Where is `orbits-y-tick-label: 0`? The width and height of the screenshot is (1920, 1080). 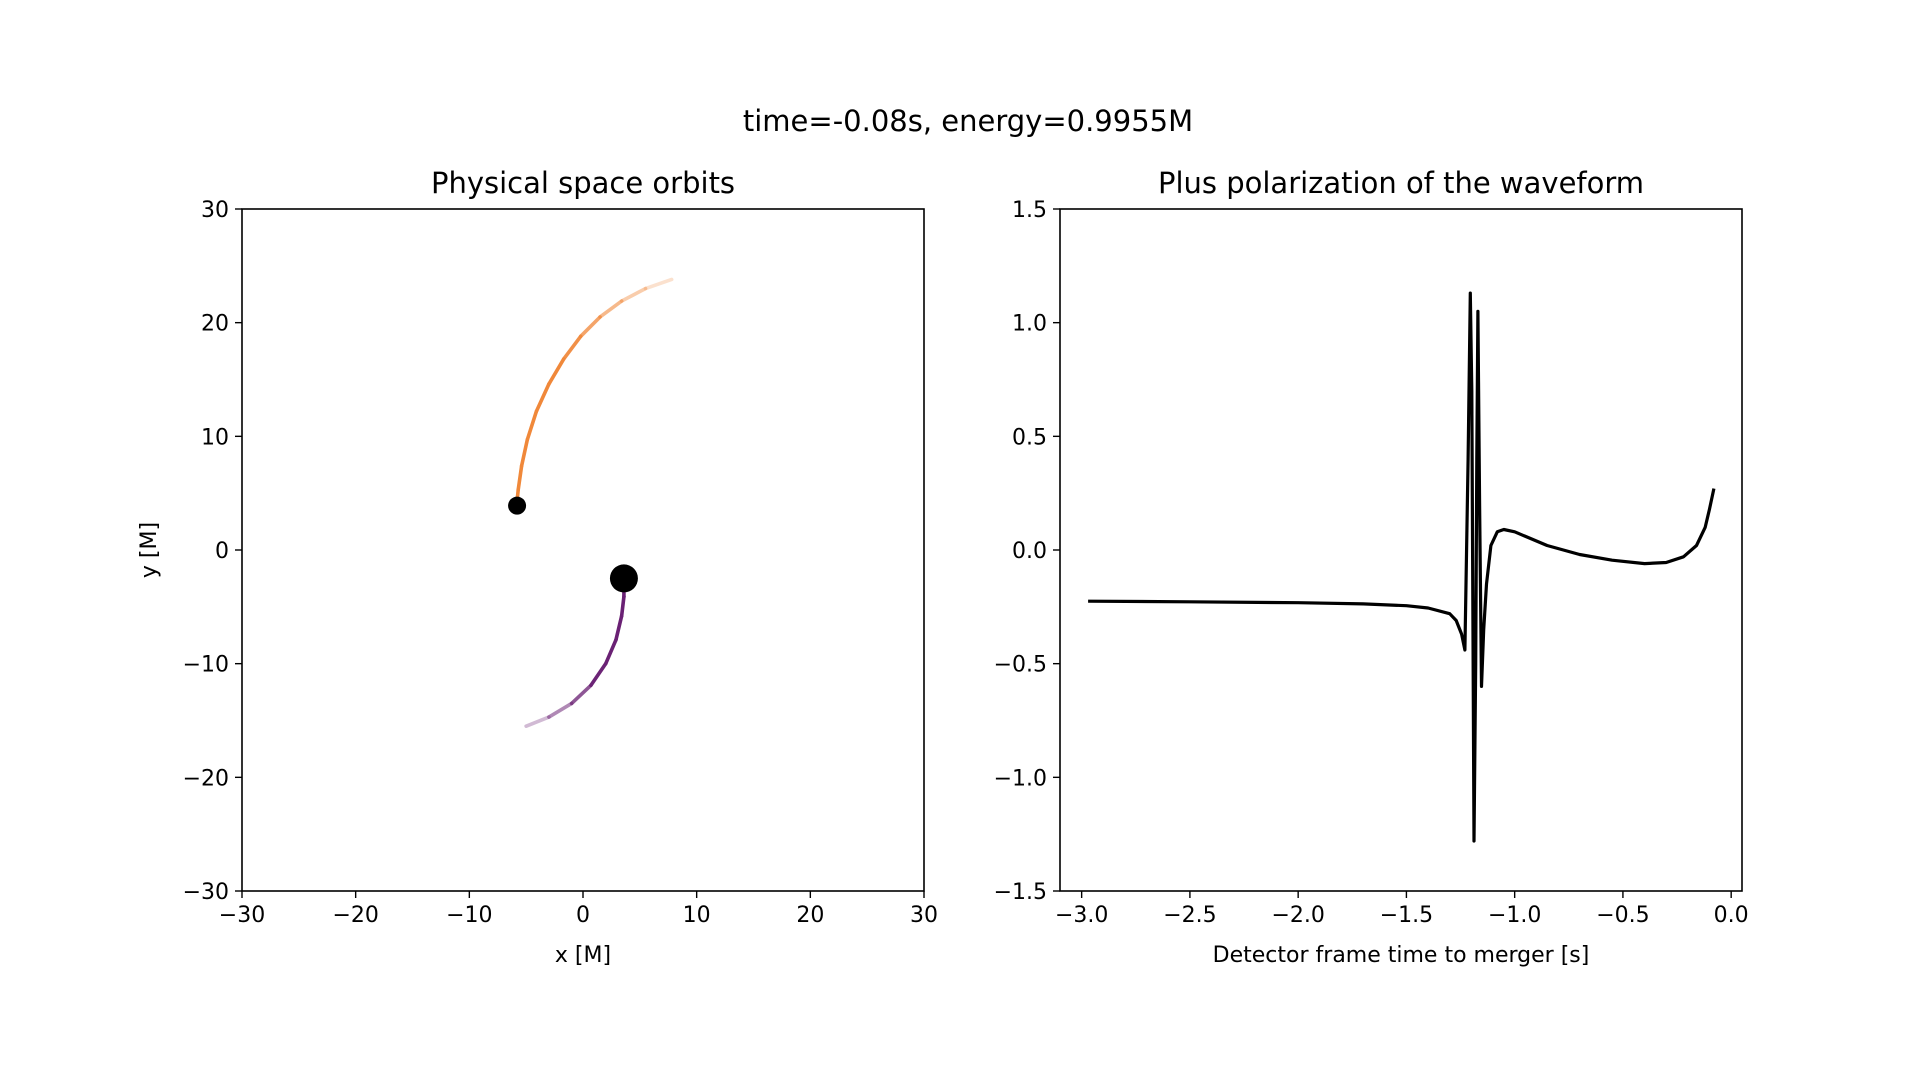 orbits-y-tick-label: 0 is located at coordinates (222, 551).